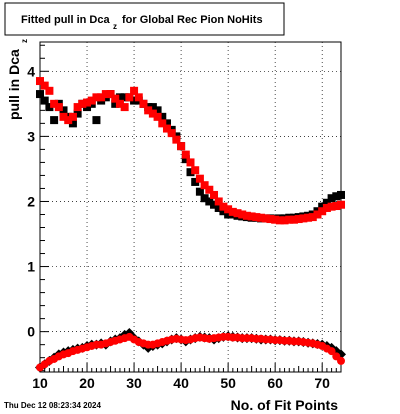 The width and height of the screenshot is (400, 414). What do you see at coordinates (322, 383) in the screenshot?
I see `x-tick-label: 70` at bounding box center [322, 383].